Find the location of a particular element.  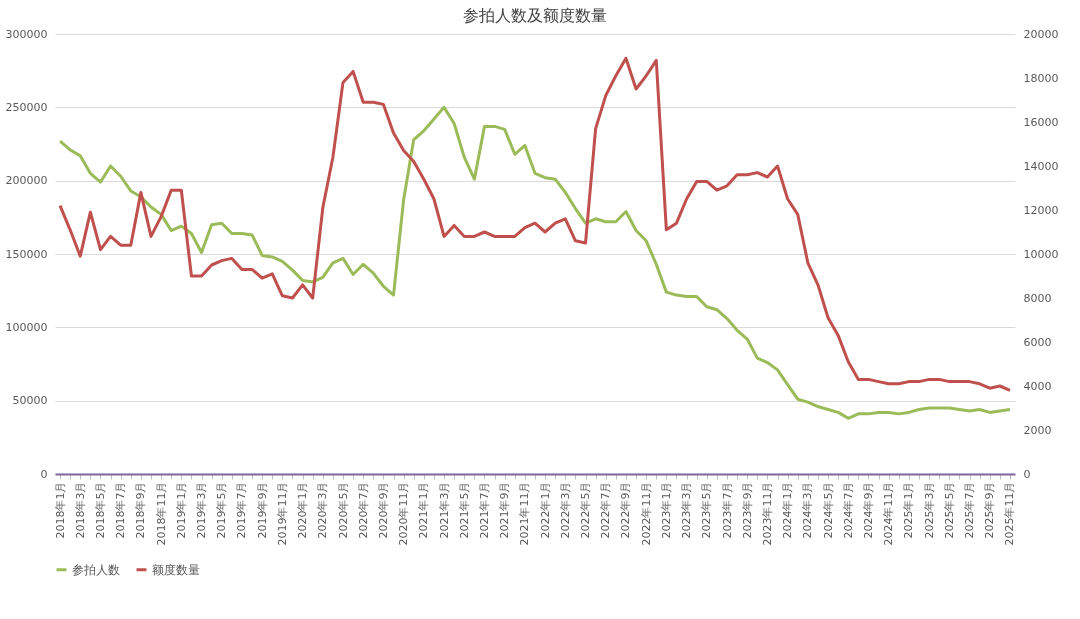

x-tick-label: 2020年5月 is located at coordinates (343, 510).